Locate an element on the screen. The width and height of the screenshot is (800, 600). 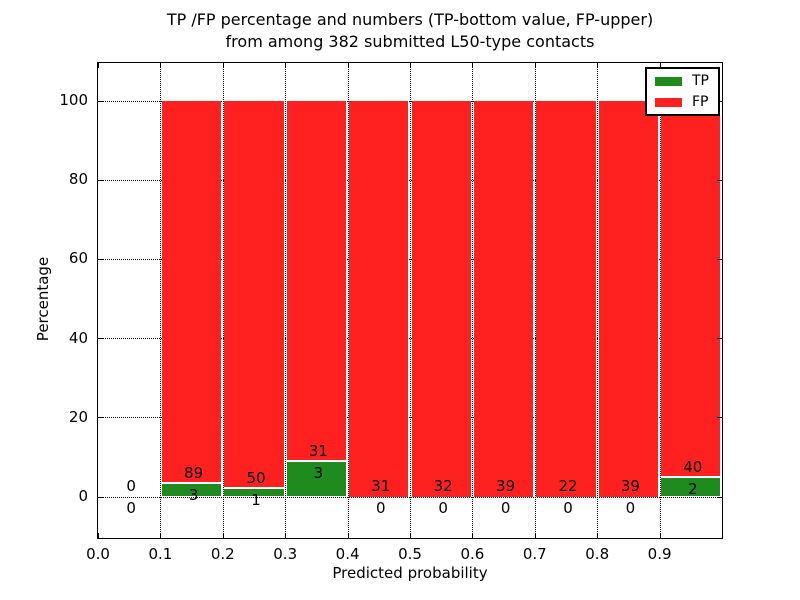
tp-legend-swatch-icon is located at coordinates (668, 81).